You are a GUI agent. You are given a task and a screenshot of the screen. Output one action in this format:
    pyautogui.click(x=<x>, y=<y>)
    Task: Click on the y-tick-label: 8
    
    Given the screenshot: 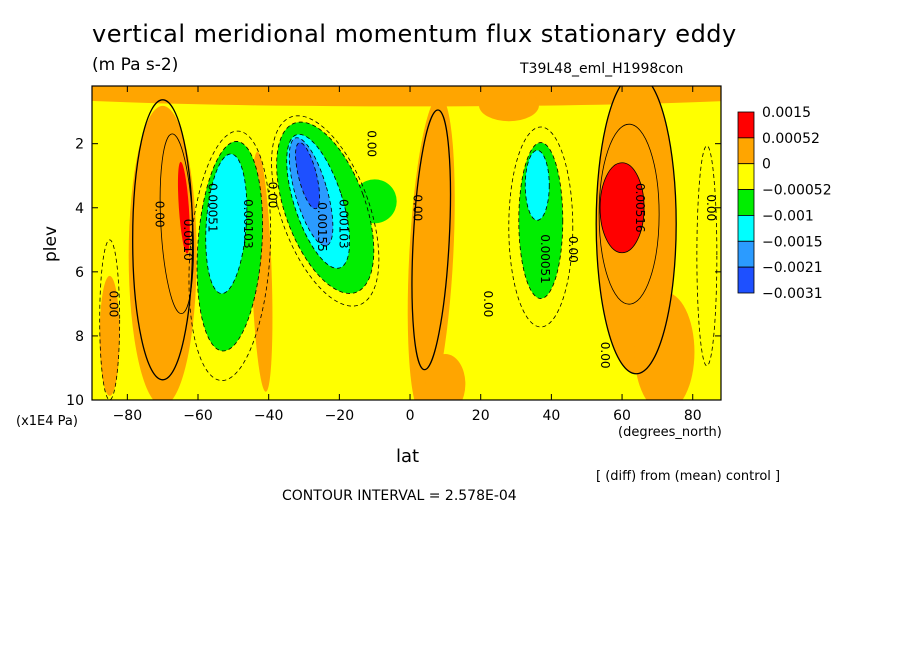 What is the action you would take?
    pyautogui.click(x=79, y=337)
    